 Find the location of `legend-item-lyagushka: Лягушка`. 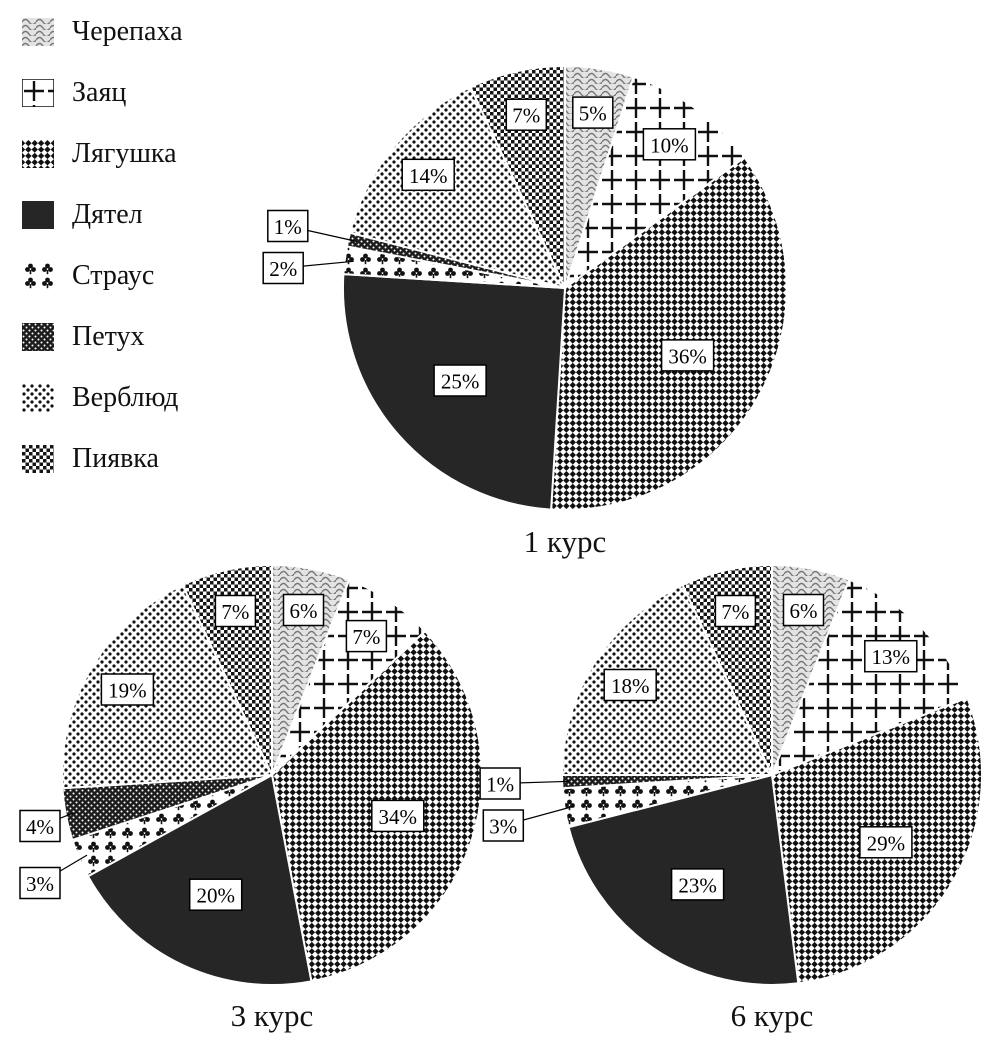

legend-item-lyagushka: Лягушка is located at coordinates (102, 153).